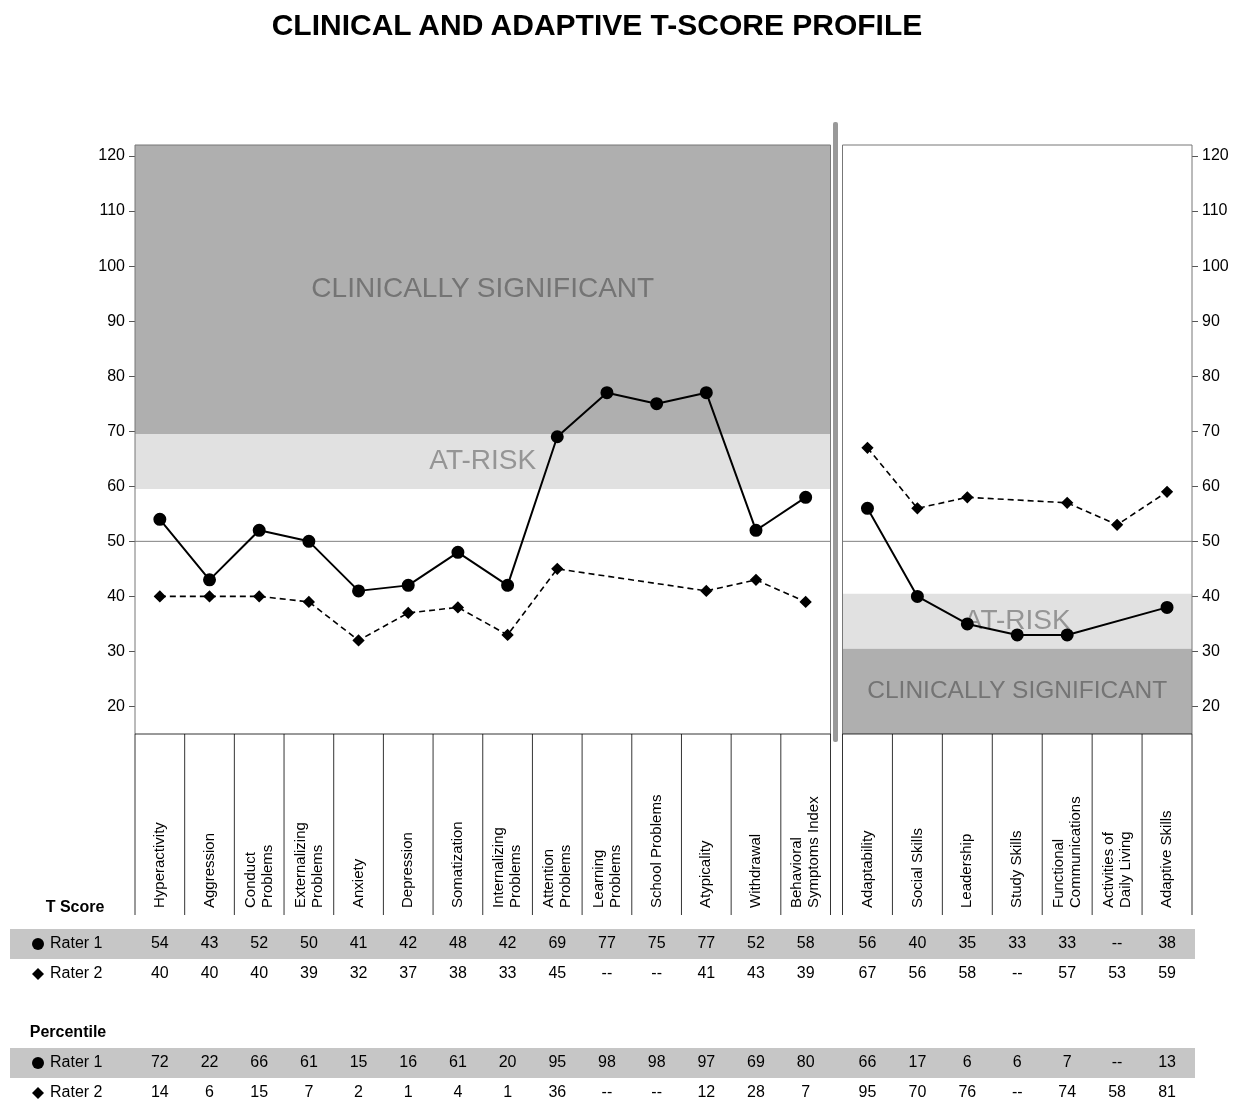  Describe the element at coordinates (557, 1092) in the screenshot. I see `text: 36` at that location.